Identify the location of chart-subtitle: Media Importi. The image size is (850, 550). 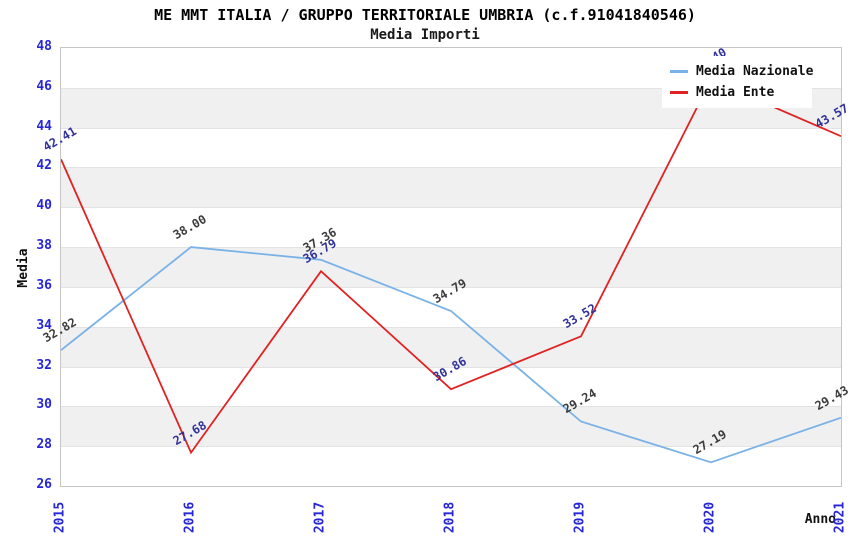
(425, 35).